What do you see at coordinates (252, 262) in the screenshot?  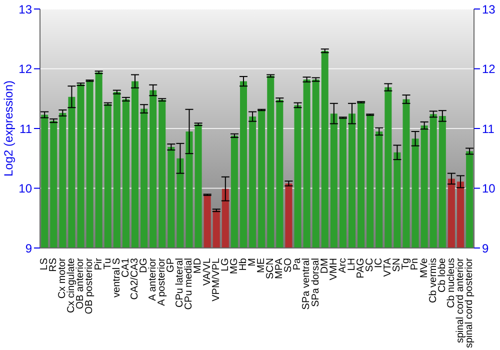 I see `x-tick-label: M` at bounding box center [252, 262].